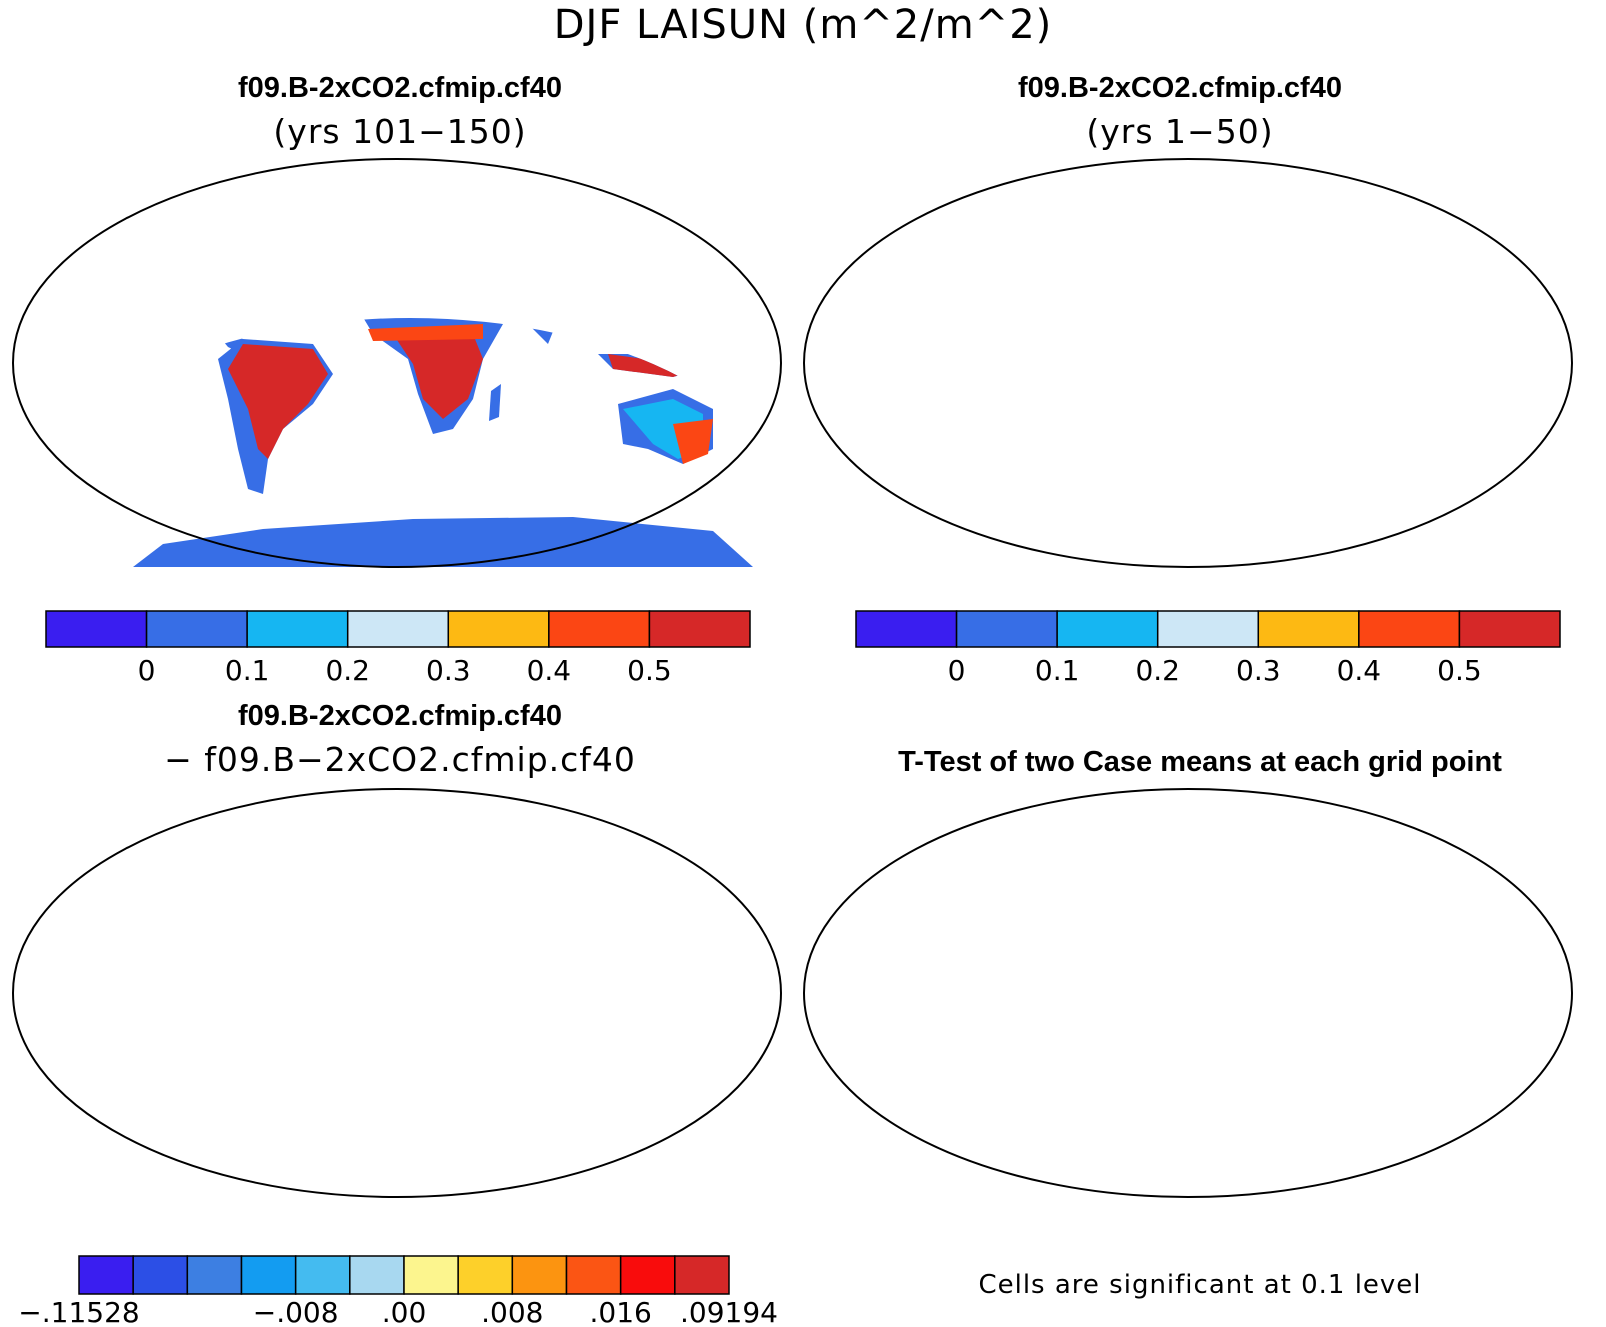  Describe the element at coordinates (729, 1311) in the screenshot. I see `colorbar-tick-label: .09194` at that location.